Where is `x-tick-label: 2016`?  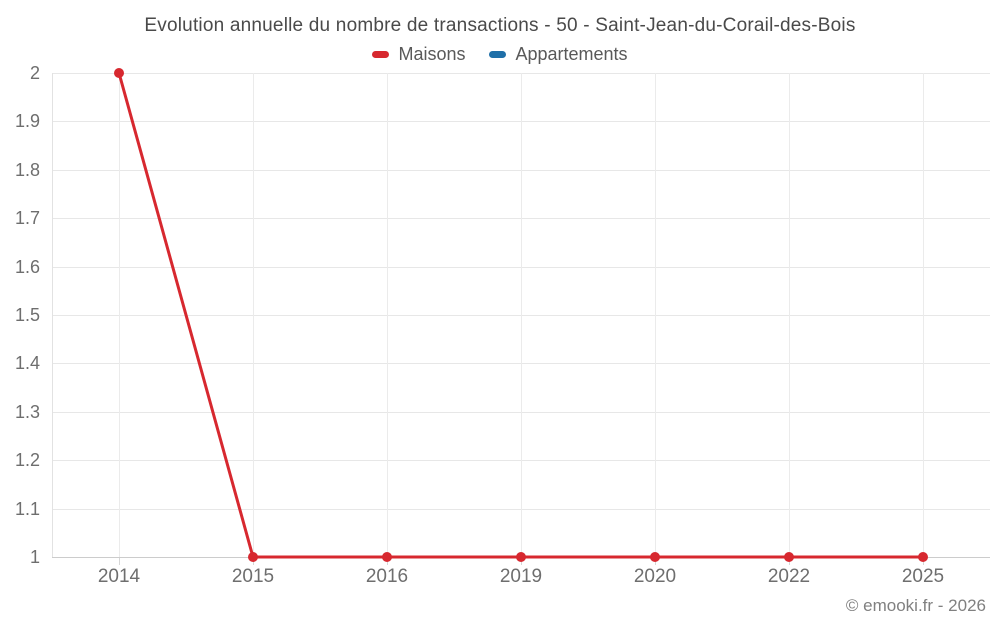
x-tick-label: 2016 is located at coordinates (387, 576).